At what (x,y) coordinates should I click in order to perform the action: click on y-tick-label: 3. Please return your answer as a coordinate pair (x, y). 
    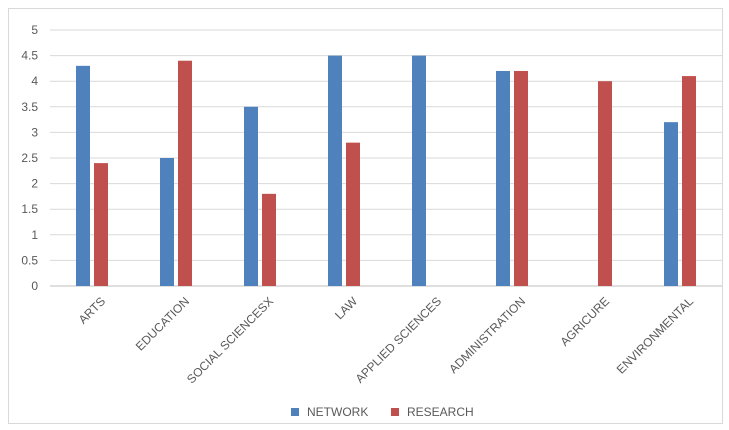
    Looking at the image, I should click on (34, 132).